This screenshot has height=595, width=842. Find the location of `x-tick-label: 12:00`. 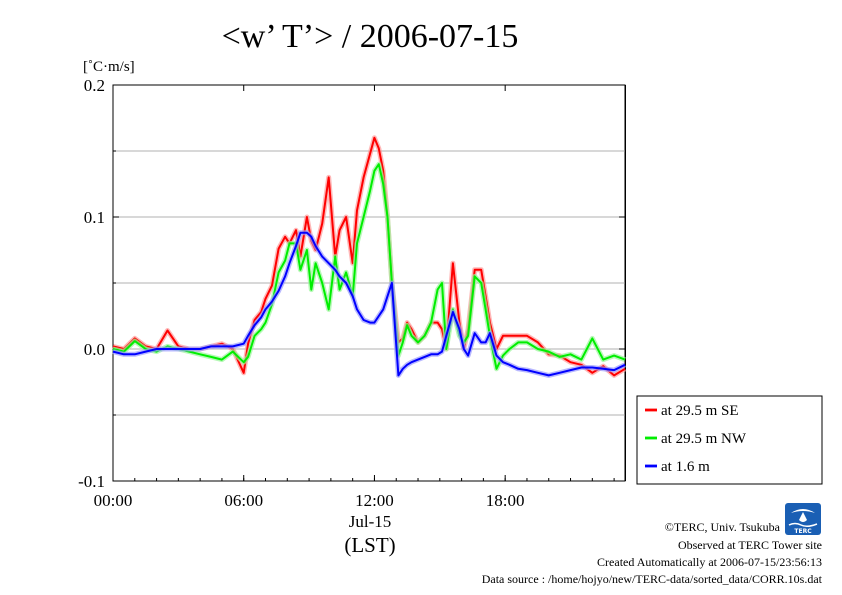

x-tick-label: 12:00 is located at coordinates (374, 500).